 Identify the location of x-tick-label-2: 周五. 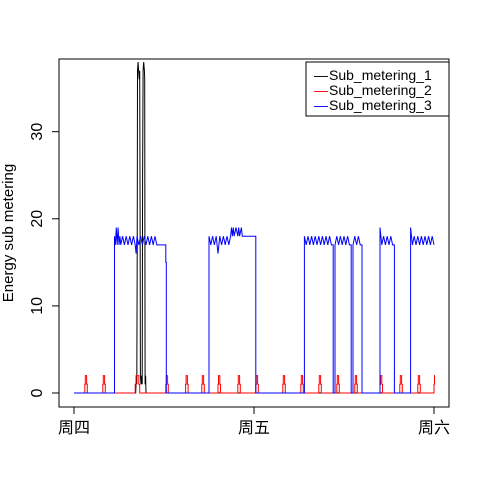
(254, 428).